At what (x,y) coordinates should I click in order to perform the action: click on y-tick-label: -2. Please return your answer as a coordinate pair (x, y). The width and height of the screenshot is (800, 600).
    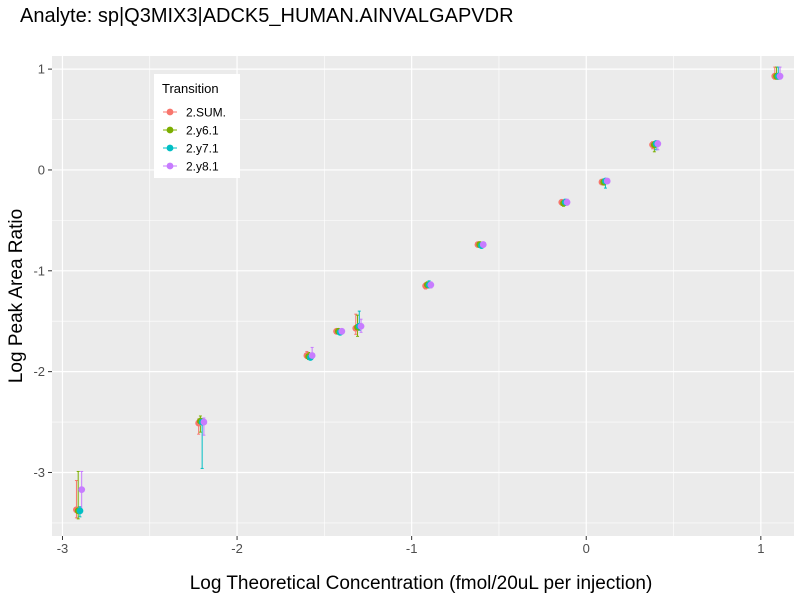
    Looking at the image, I should click on (39, 371).